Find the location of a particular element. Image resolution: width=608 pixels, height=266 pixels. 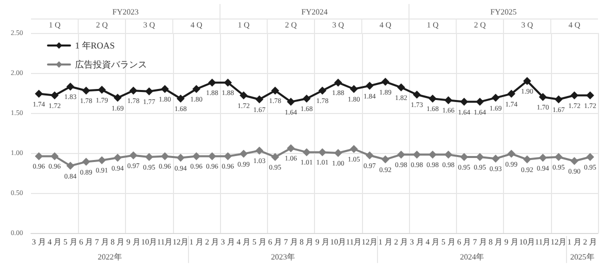

text: 2023年 is located at coordinates (283, 257).